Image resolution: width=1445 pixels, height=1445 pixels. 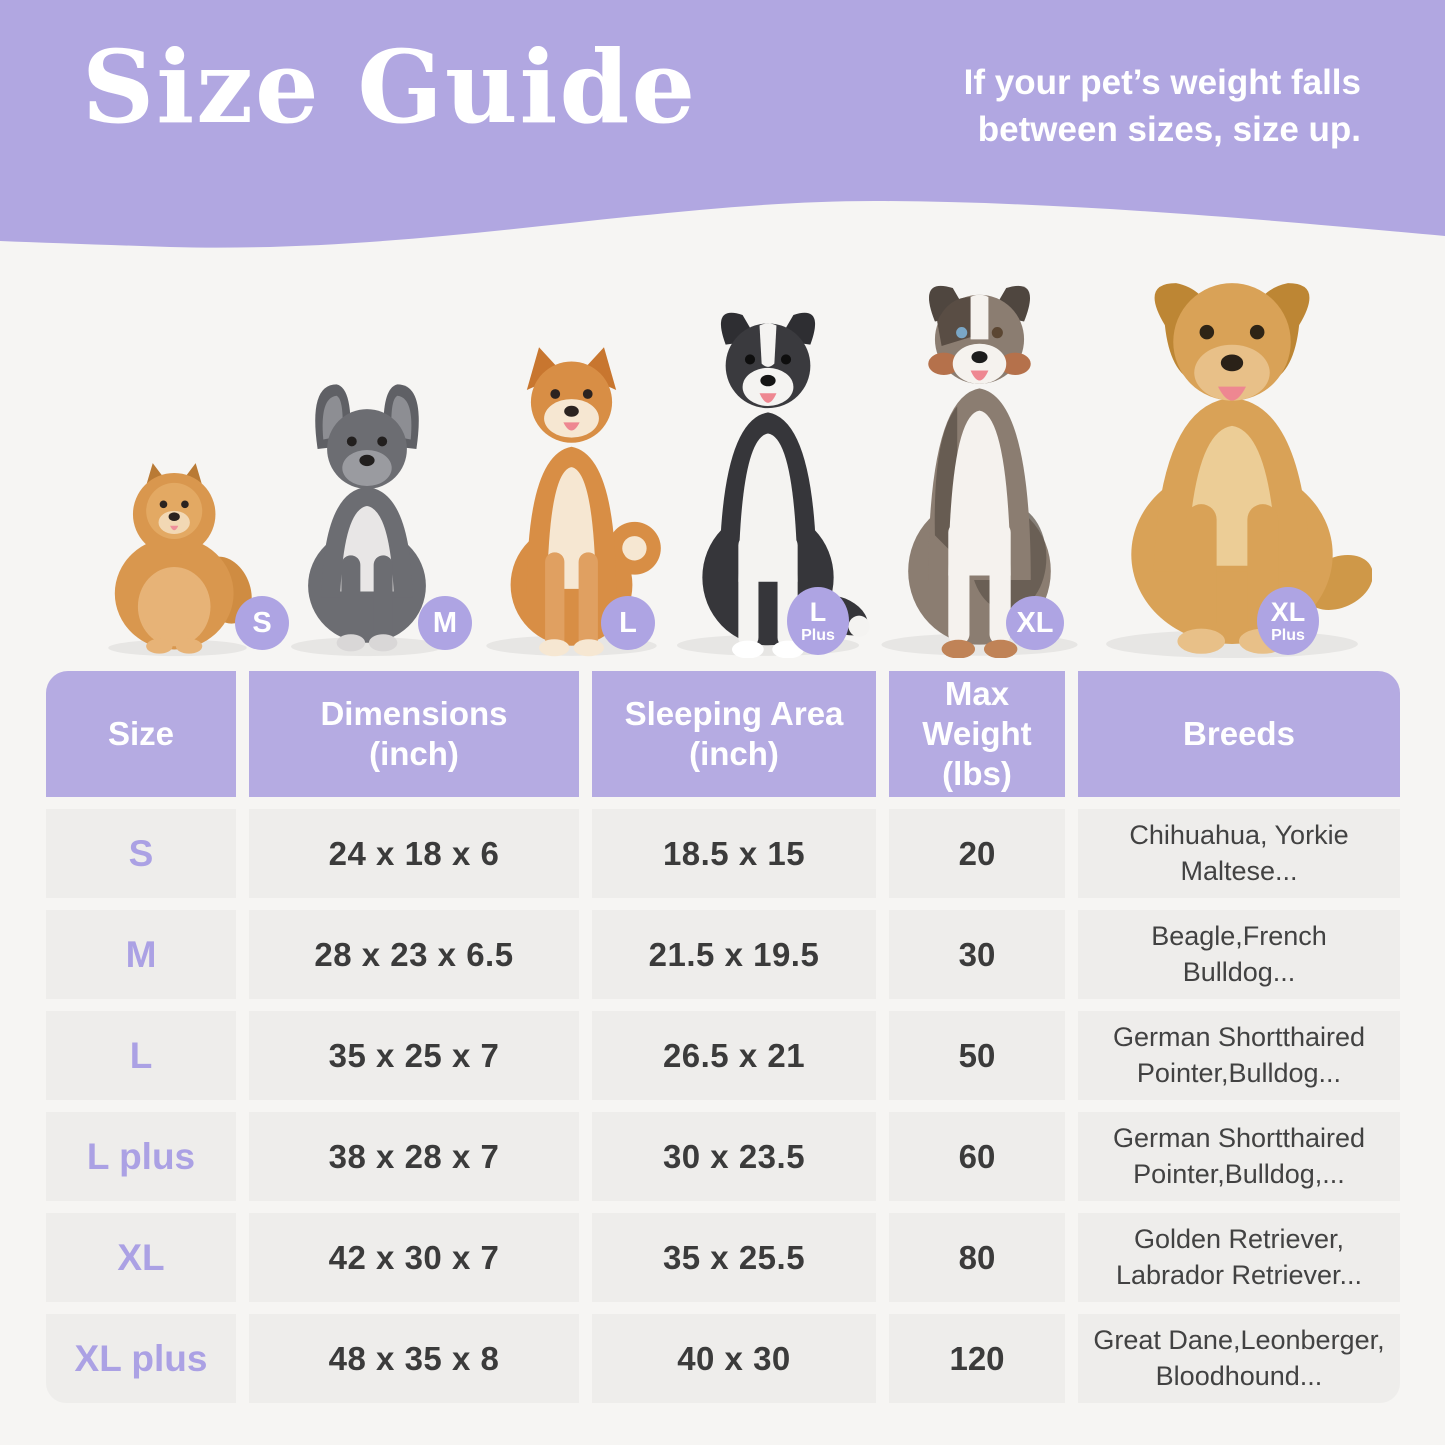 What do you see at coordinates (734, 1156) in the screenshot?
I see `table-row-l-plus-sleeping-area: 30 x 23.5` at bounding box center [734, 1156].